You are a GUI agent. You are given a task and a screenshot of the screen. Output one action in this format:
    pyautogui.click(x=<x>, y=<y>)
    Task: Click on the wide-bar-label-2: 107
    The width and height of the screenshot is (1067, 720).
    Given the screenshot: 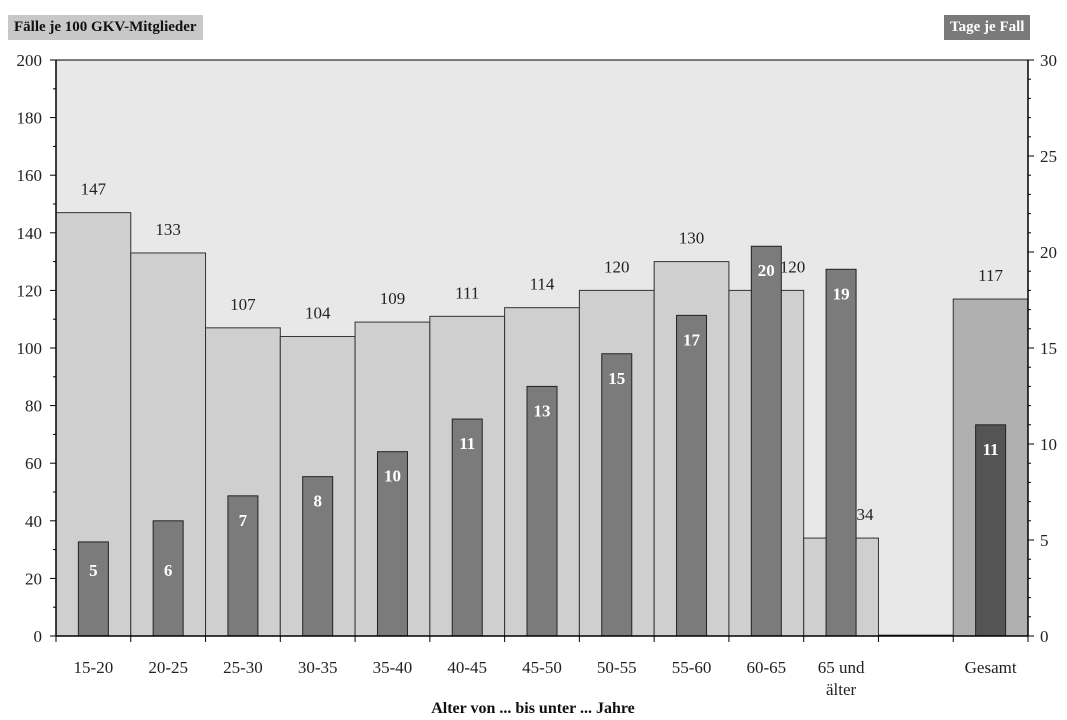 What is the action you would take?
    pyautogui.click(x=243, y=304)
    